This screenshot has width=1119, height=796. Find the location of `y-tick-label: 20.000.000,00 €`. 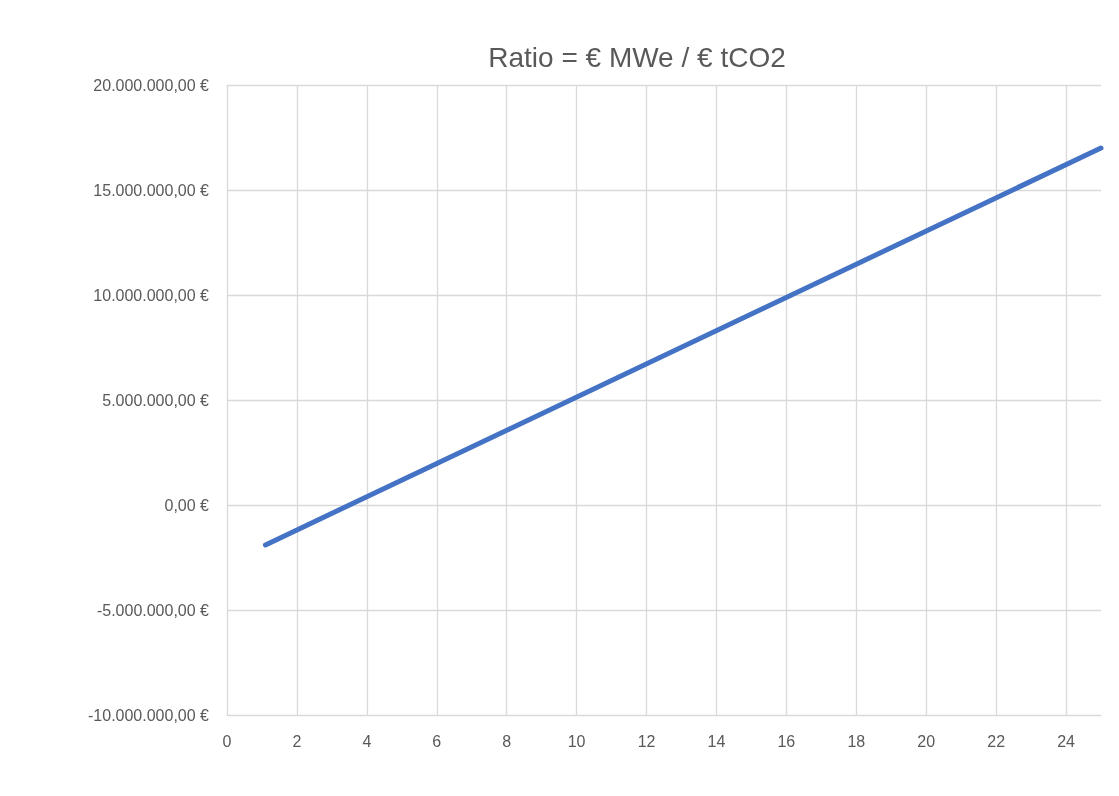

y-tick-label: 20.000.000,00 € is located at coordinates (151, 85).